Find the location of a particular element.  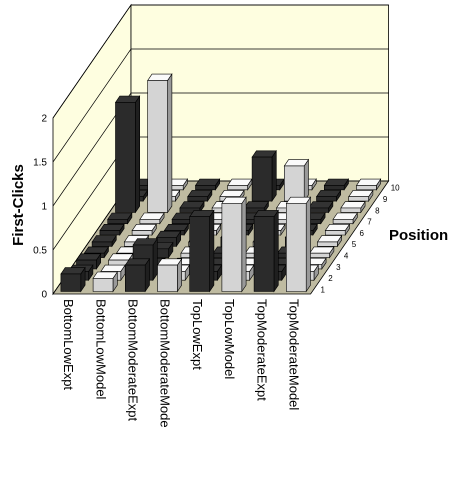

z-tick-label: 10 is located at coordinates (395, 188).